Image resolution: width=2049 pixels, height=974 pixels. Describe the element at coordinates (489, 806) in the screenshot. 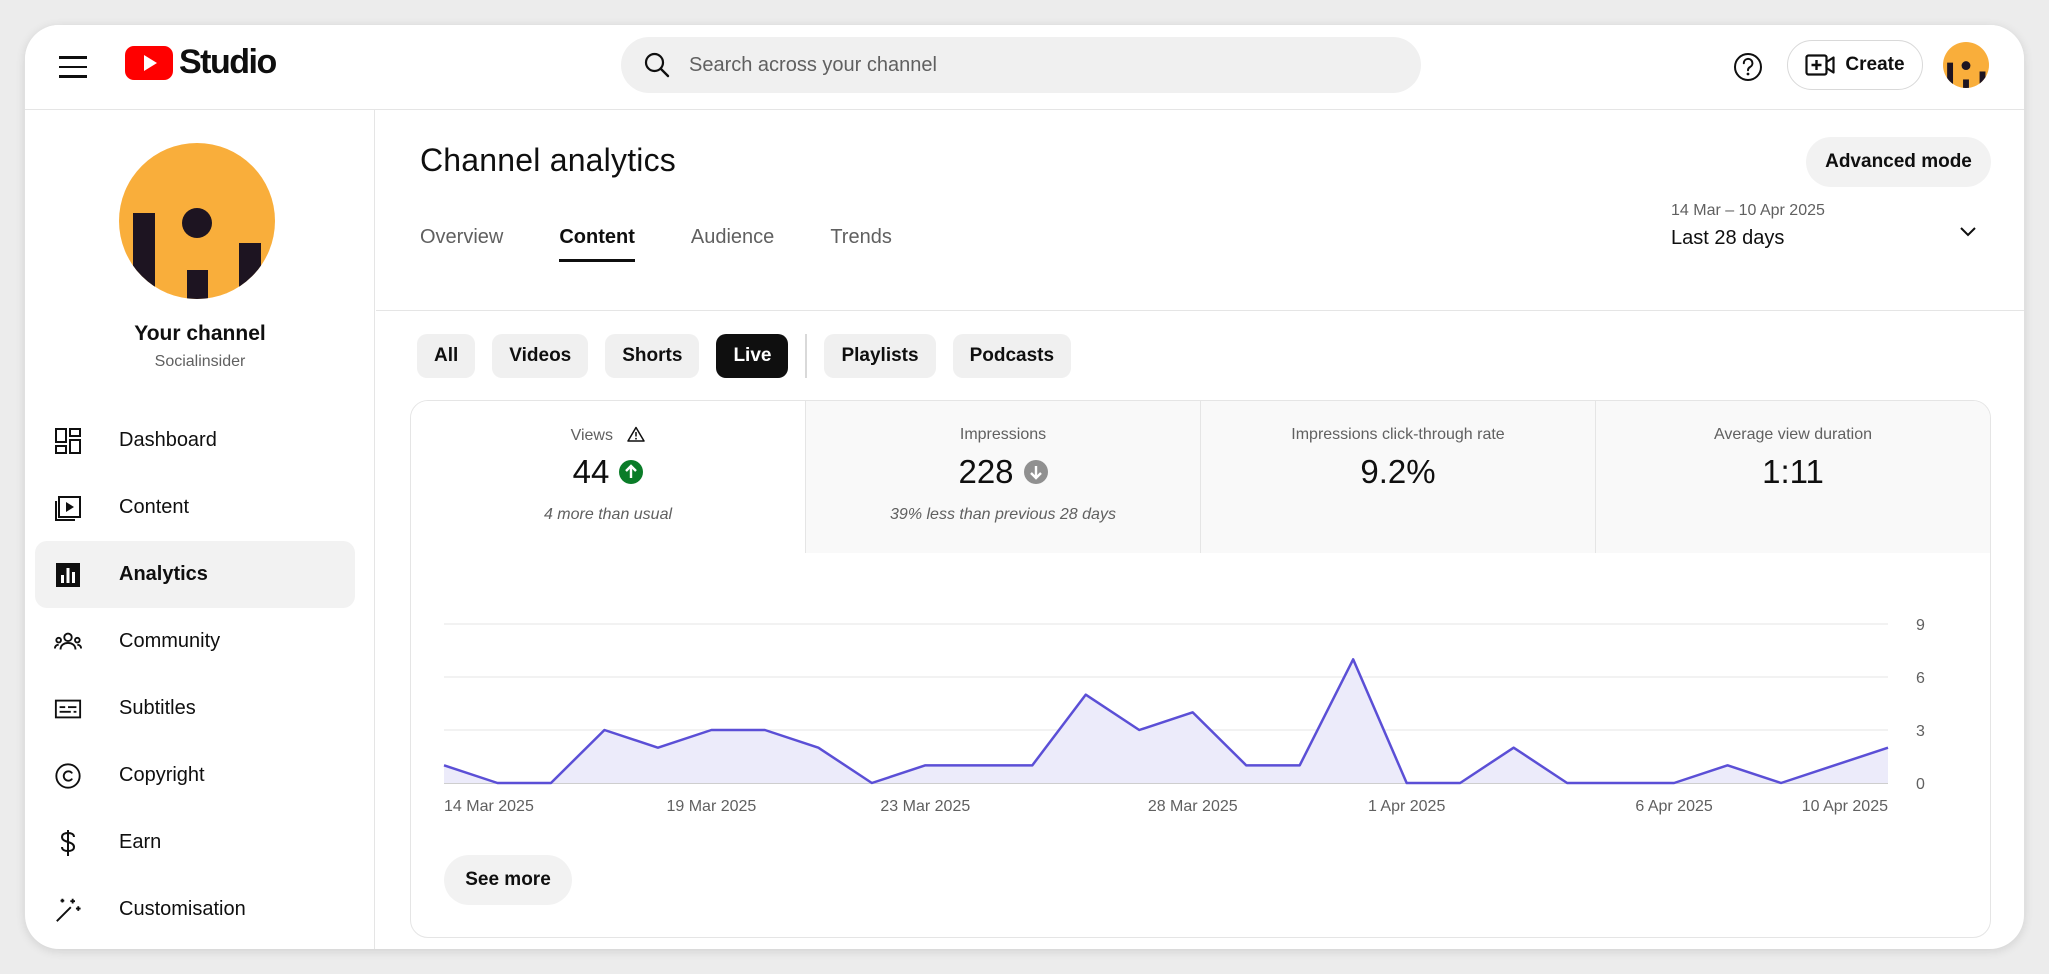

I see `x-tick-label: 14 Mar 2025` at that location.